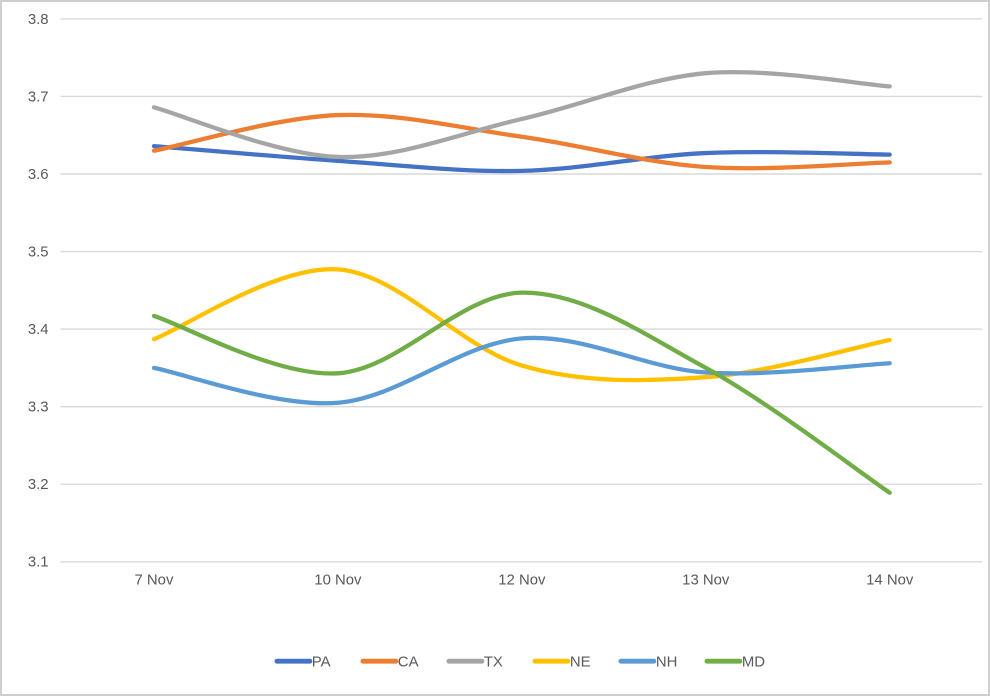  Describe the element at coordinates (38, 330) in the screenshot. I see `y-axis-tick-label: 3.4` at that location.